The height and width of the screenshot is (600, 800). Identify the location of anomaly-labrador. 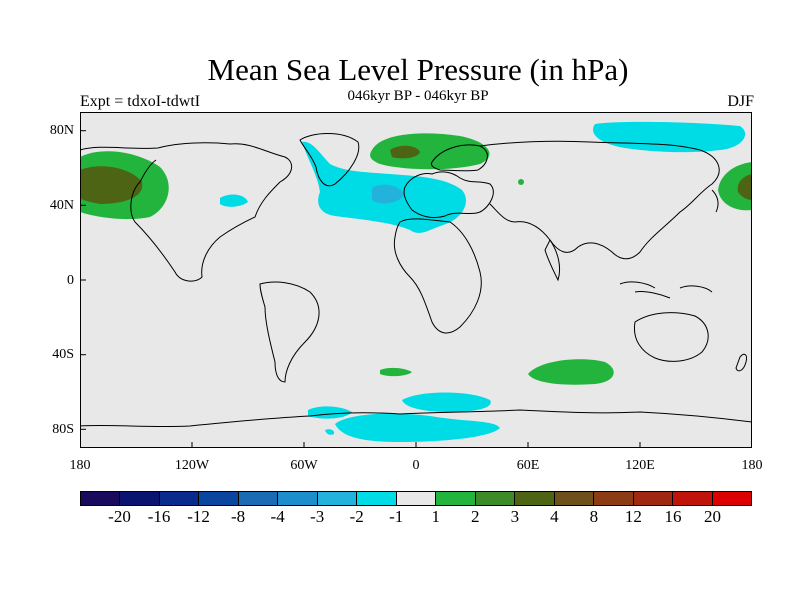
(234, 200).